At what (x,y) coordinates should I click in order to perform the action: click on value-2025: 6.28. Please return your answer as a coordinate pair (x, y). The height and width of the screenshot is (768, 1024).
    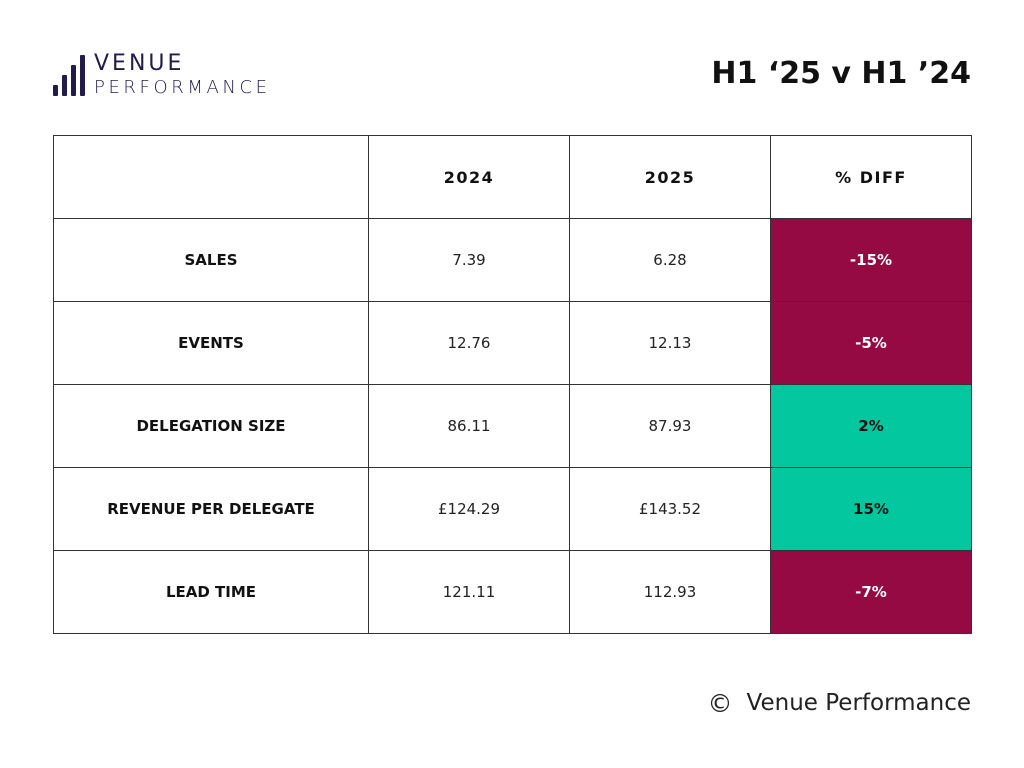
    Looking at the image, I should click on (670, 260).